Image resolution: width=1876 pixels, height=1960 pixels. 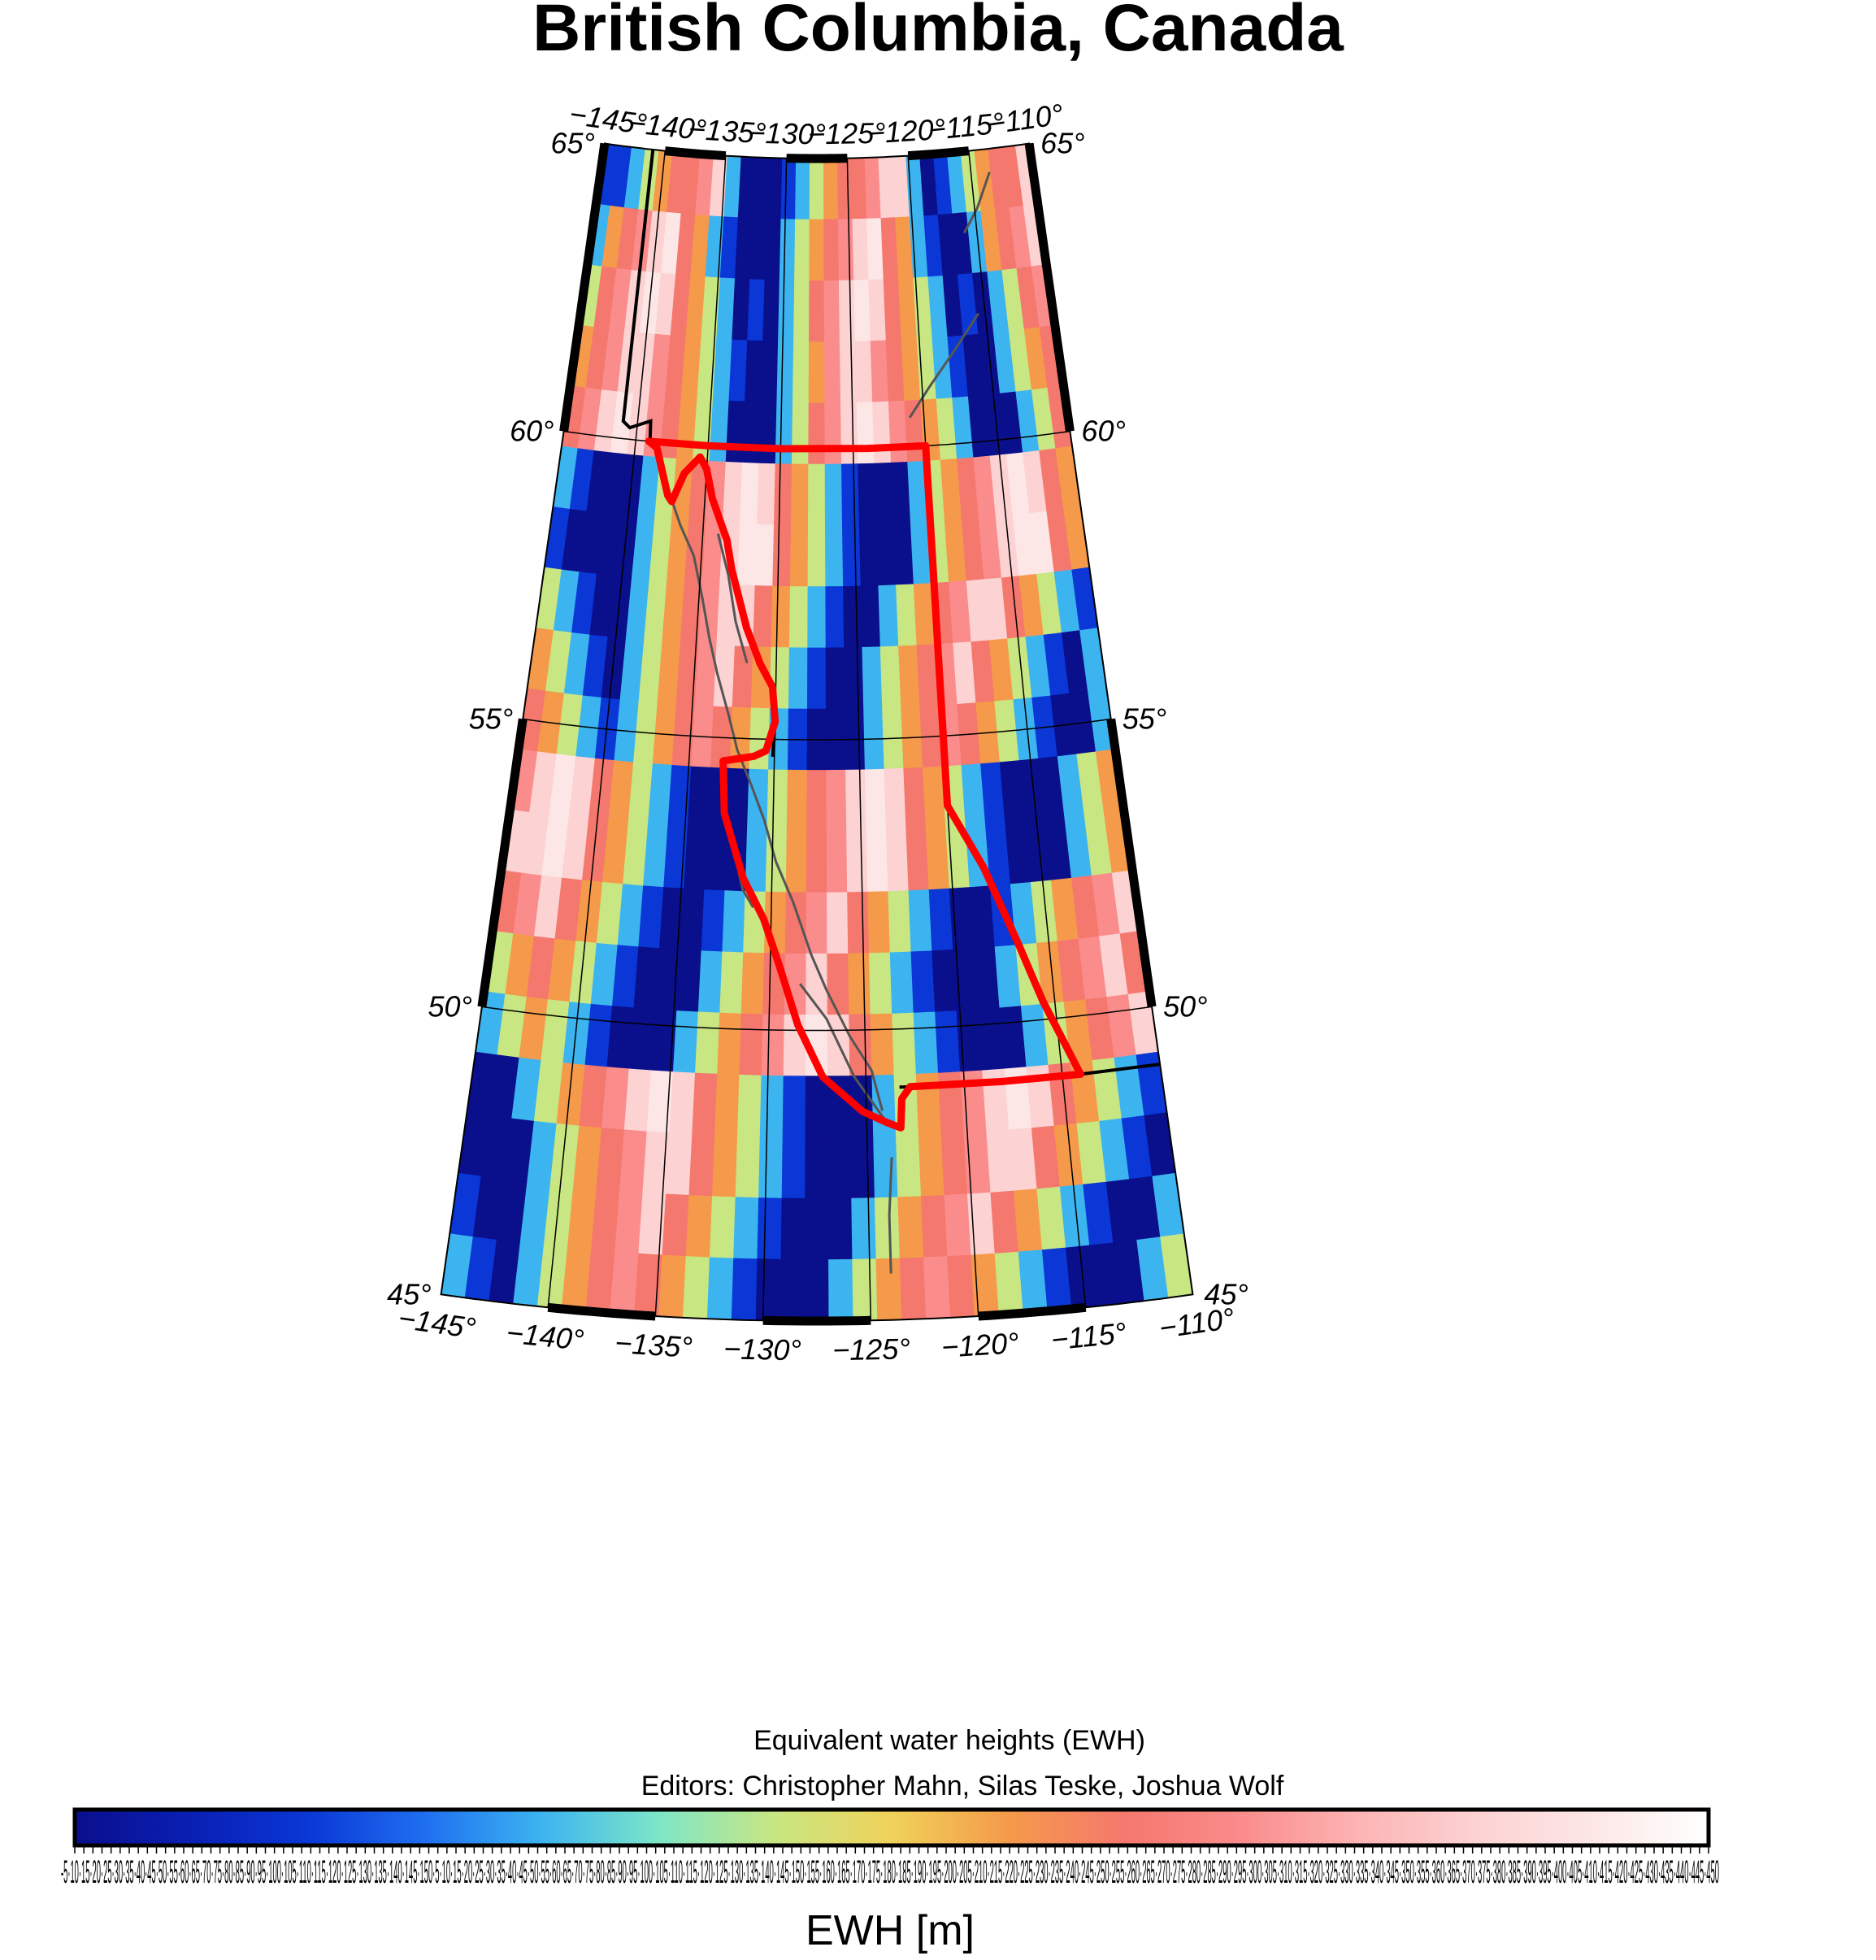 I want to click on lat-label-right: 55°, so click(x=1144, y=718).